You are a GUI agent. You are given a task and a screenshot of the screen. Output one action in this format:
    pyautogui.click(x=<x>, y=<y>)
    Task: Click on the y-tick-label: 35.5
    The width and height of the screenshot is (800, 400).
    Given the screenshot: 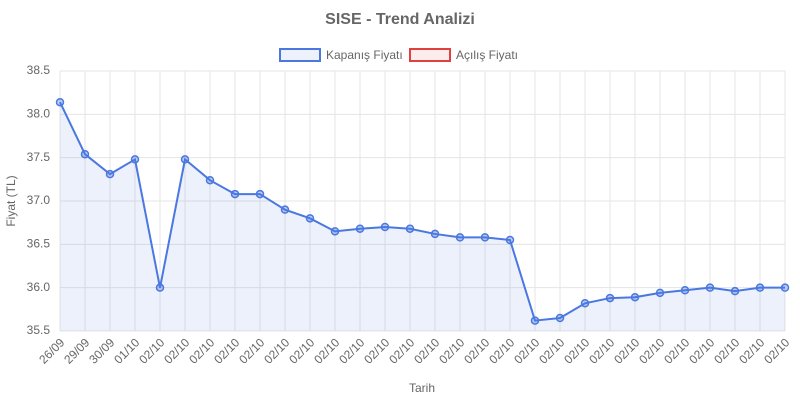 What is the action you would take?
    pyautogui.click(x=39, y=330)
    